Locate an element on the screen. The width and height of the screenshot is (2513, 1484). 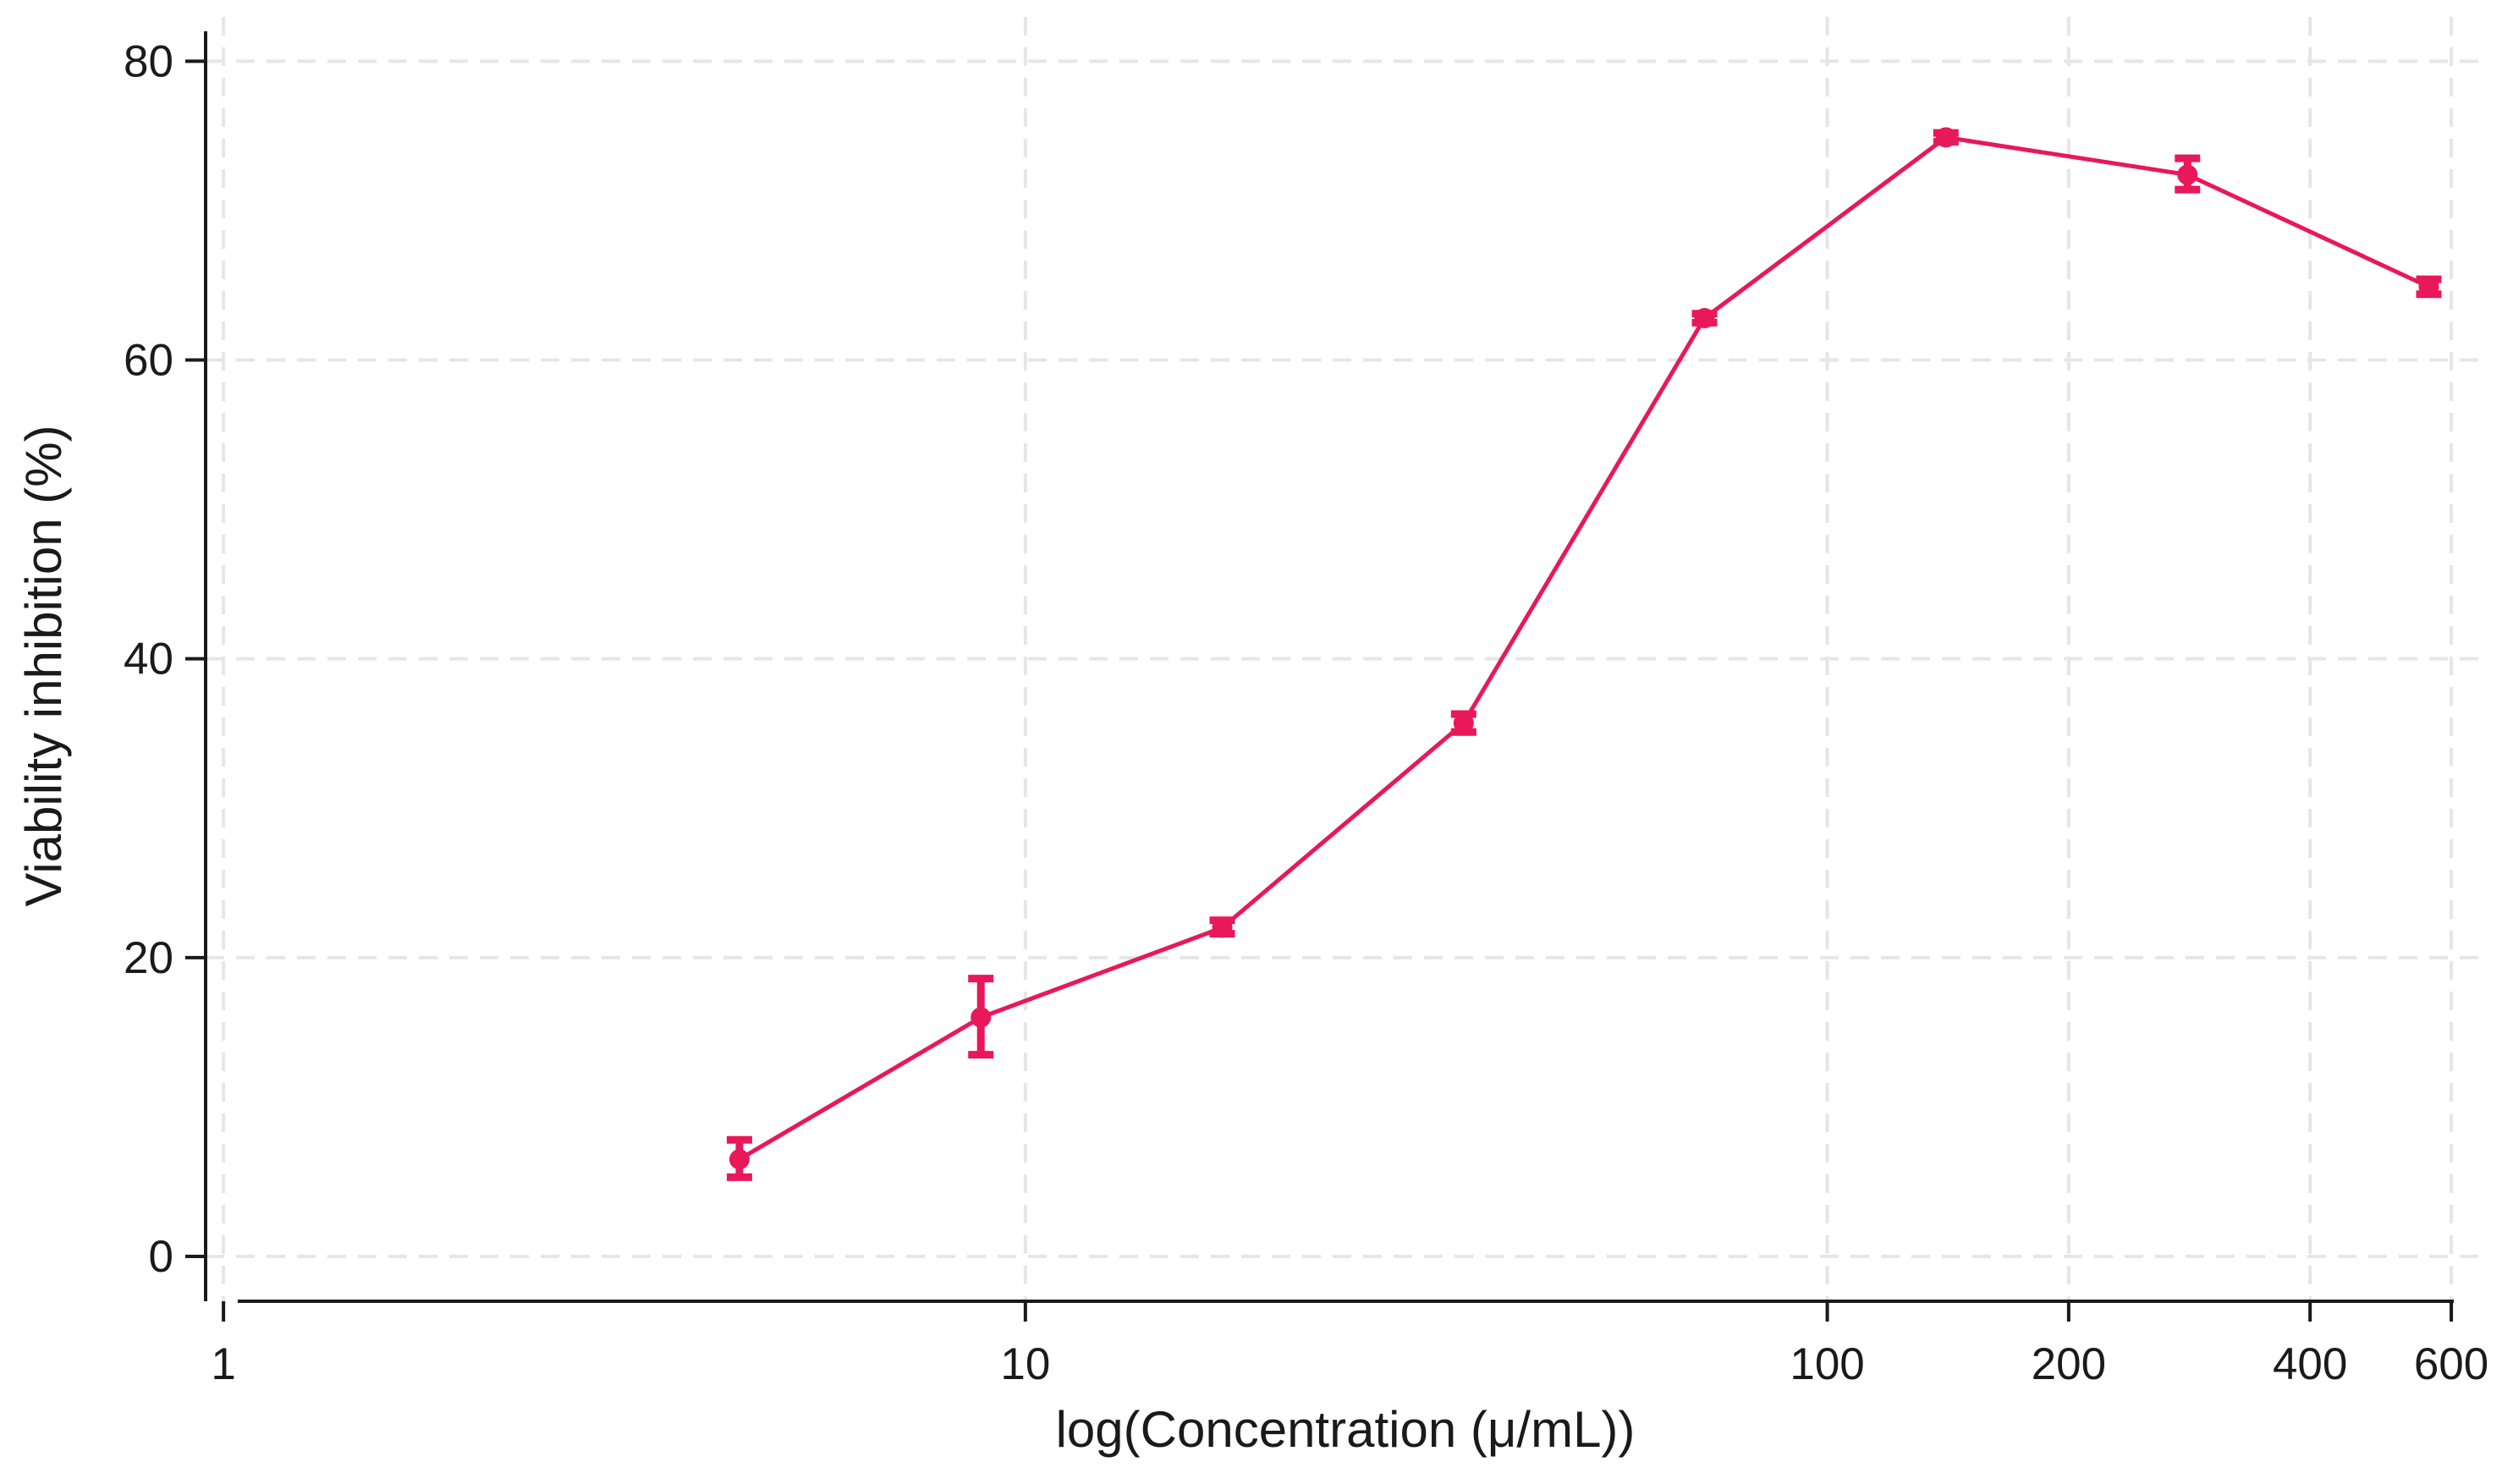
y-axis-title: Viability inhibition (%) is located at coordinates (44, 665).